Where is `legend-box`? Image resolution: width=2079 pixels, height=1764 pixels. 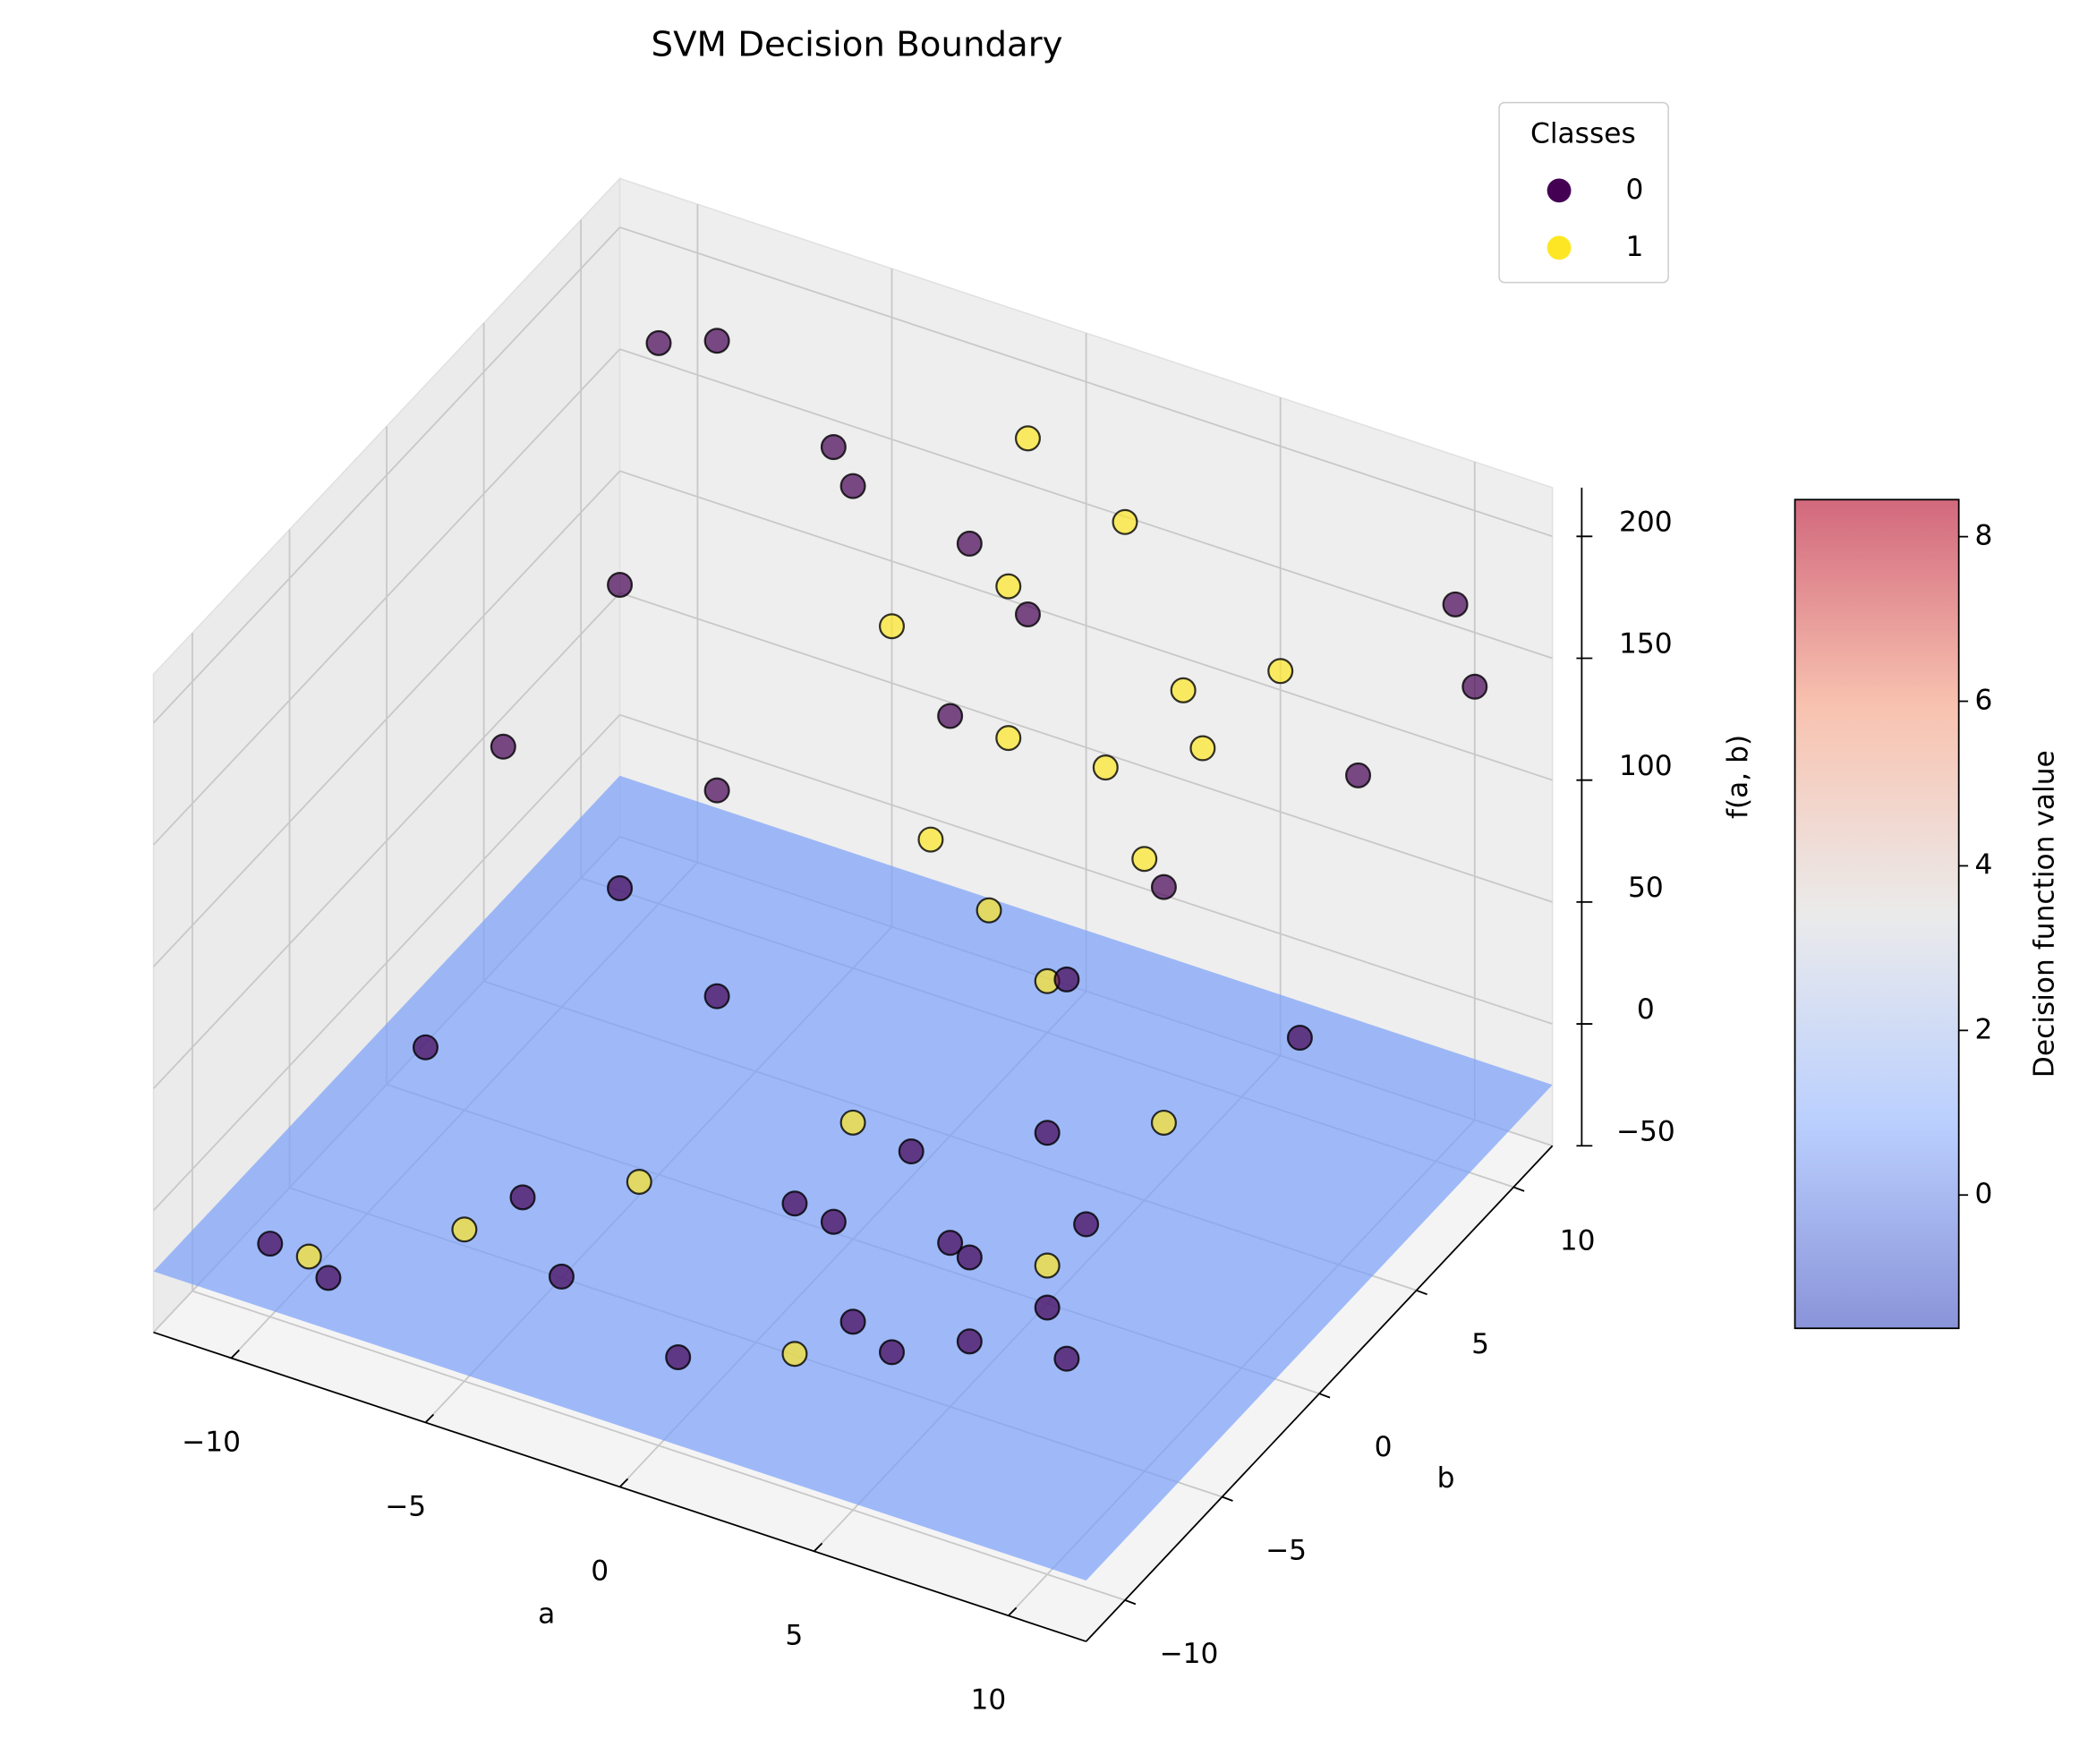 legend-box is located at coordinates (1583, 192).